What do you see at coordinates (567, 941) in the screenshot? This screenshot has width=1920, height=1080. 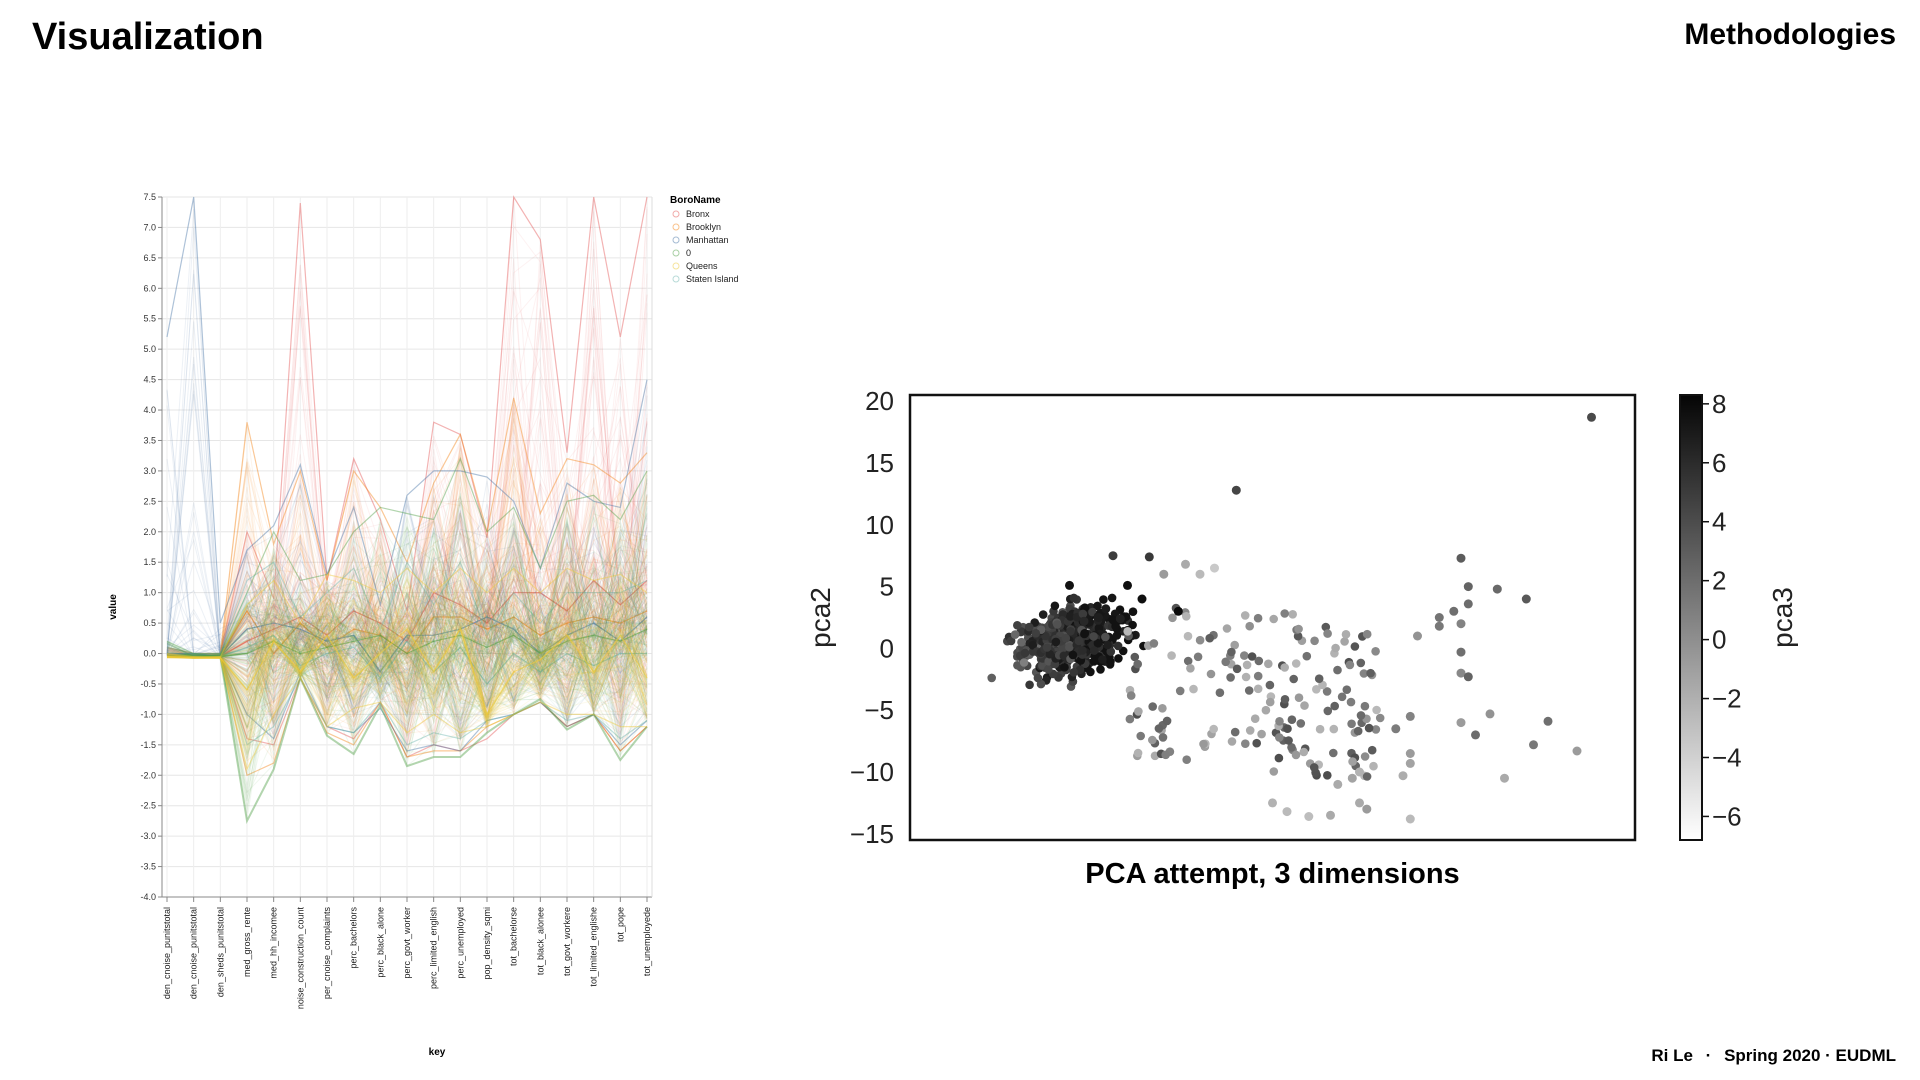 I see `x-tick-label: tot_govt_workere` at bounding box center [567, 941].